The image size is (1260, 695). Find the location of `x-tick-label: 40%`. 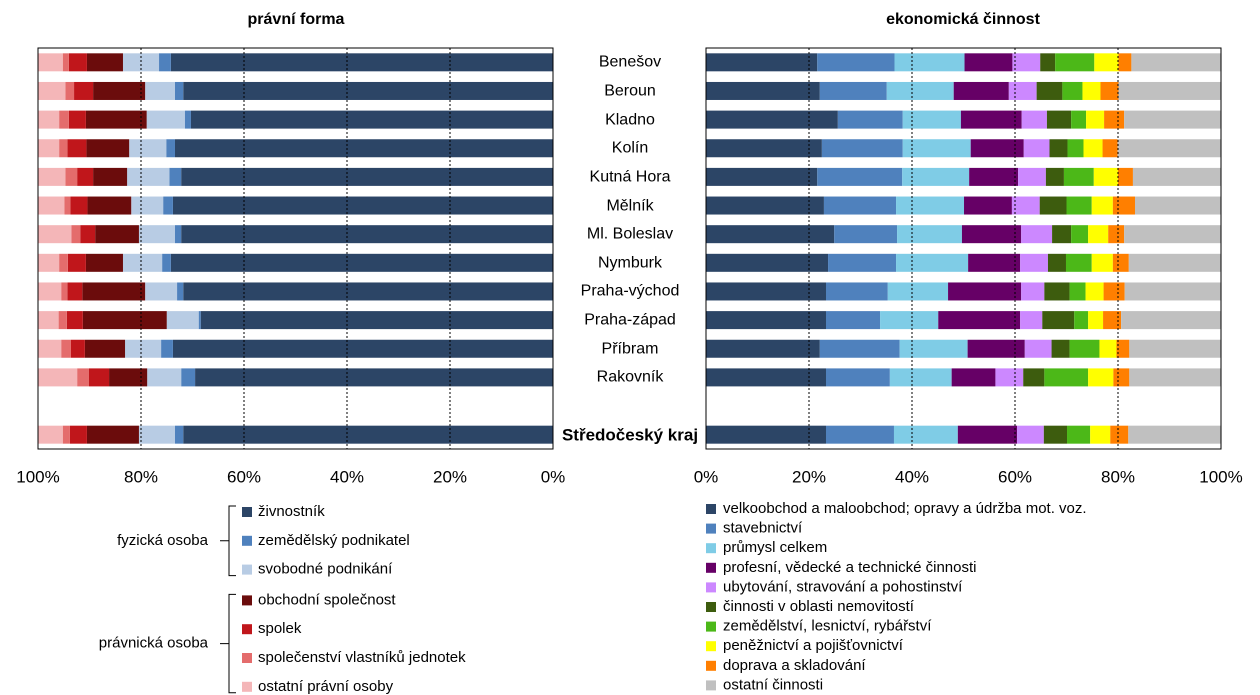

x-tick-label: 40% is located at coordinates (912, 476).